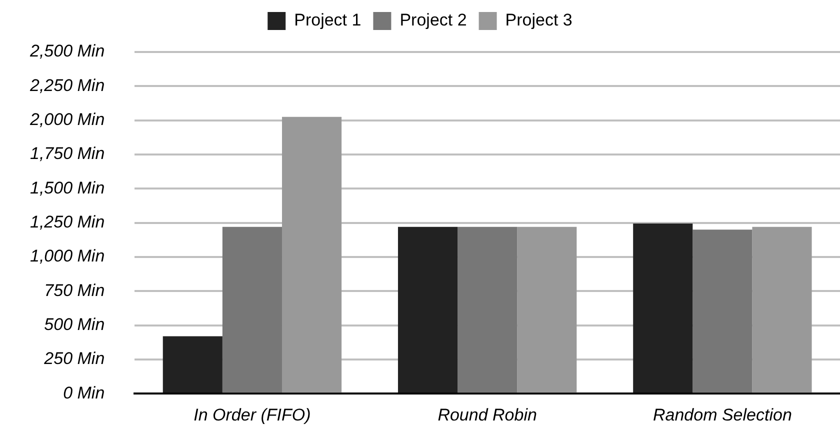 Image resolution: width=840 pixels, height=442 pixels. Describe the element at coordinates (538, 20) in the screenshot. I see `legend-label: Project 3` at that location.